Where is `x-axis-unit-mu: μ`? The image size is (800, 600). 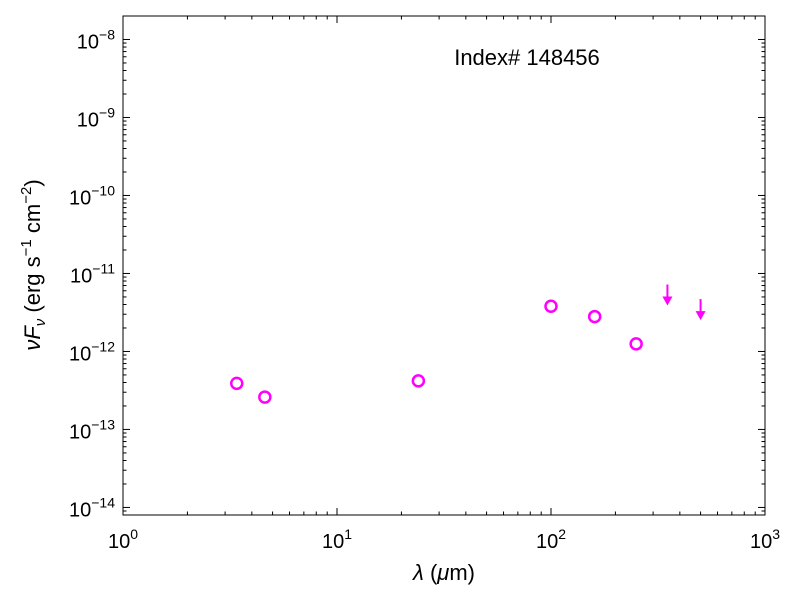
x-axis-unit-mu: μ is located at coordinates (442, 572).